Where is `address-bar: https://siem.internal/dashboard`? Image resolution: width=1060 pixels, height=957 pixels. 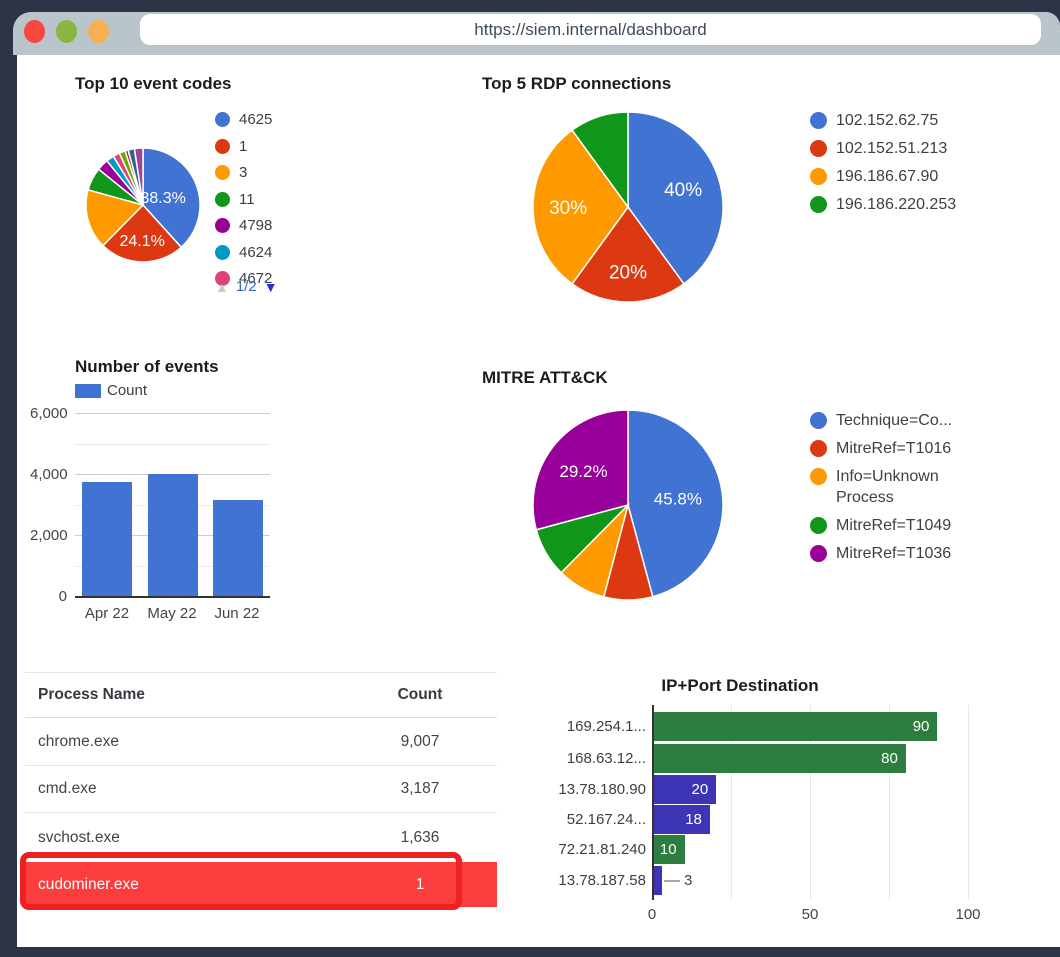 address-bar: https://siem.internal/dashboard is located at coordinates (590, 29).